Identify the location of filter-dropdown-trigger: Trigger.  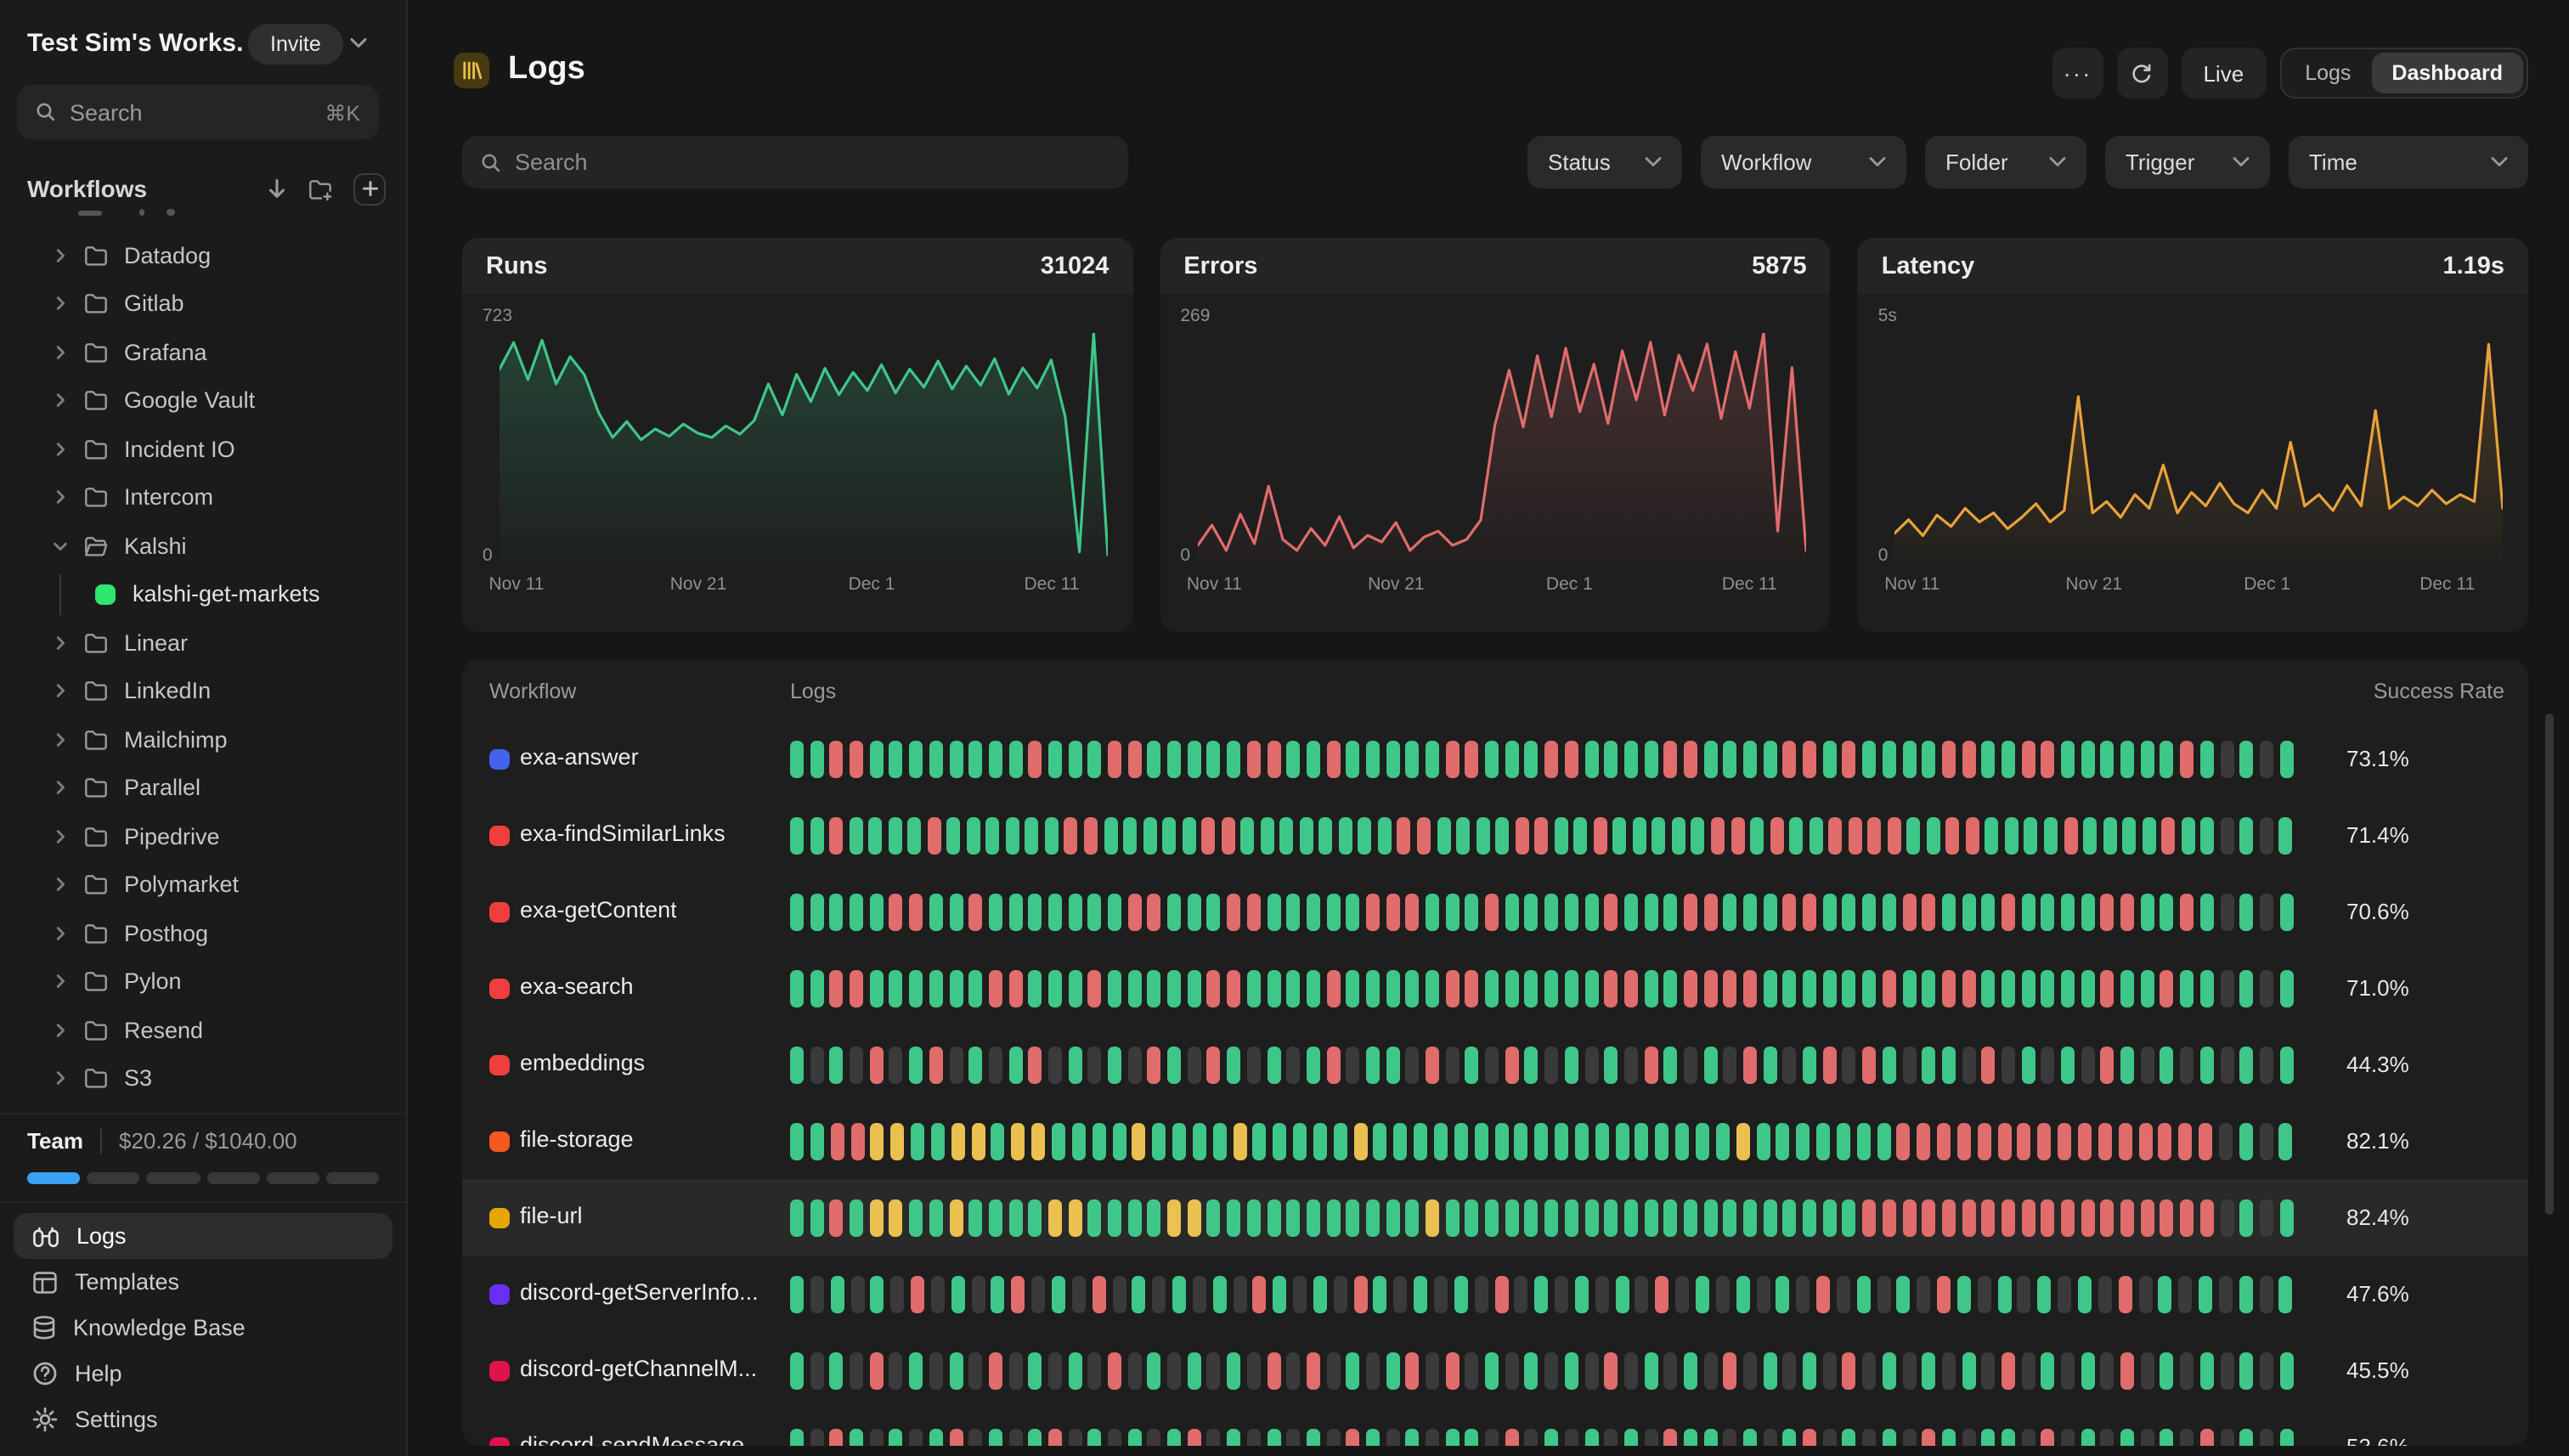
(2188, 162).